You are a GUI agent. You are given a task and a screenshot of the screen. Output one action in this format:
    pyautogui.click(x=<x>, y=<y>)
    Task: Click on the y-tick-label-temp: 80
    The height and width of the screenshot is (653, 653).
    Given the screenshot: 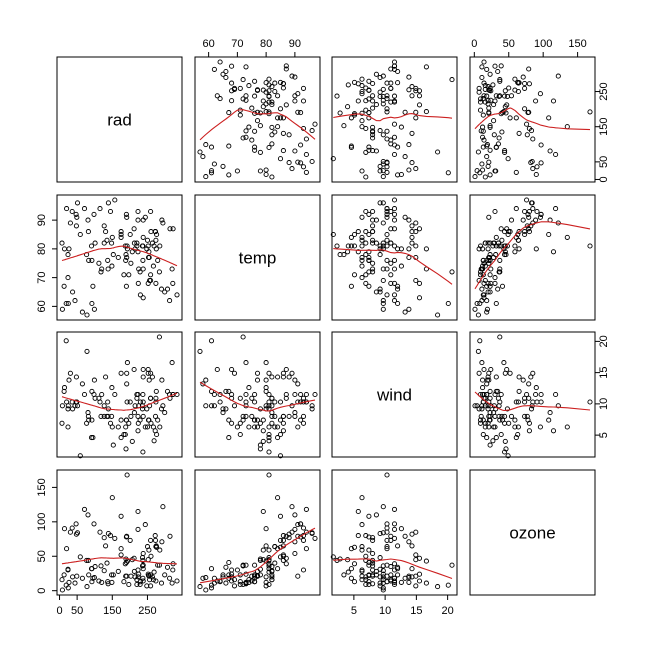 What is the action you would take?
    pyautogui.click(x=42, y=249)
    